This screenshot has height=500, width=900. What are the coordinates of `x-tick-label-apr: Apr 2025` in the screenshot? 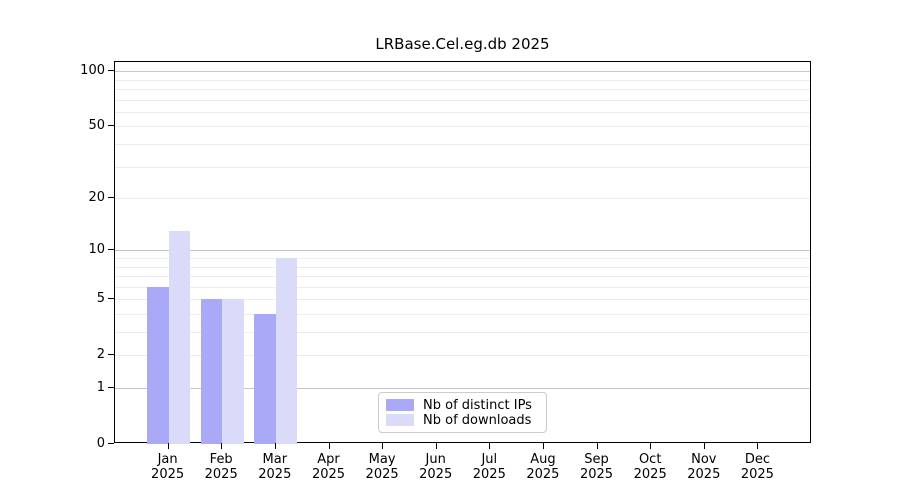 It's located at (328, 467).